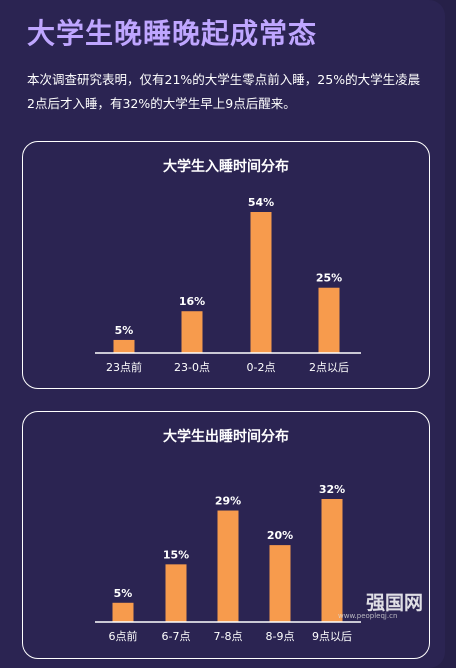 The height and width of the screenshot is (668, 456). Describe the element at coordinates (226, 437) in the screenshot. I see `chart-title: 大学生出睡时间分布` at that location.